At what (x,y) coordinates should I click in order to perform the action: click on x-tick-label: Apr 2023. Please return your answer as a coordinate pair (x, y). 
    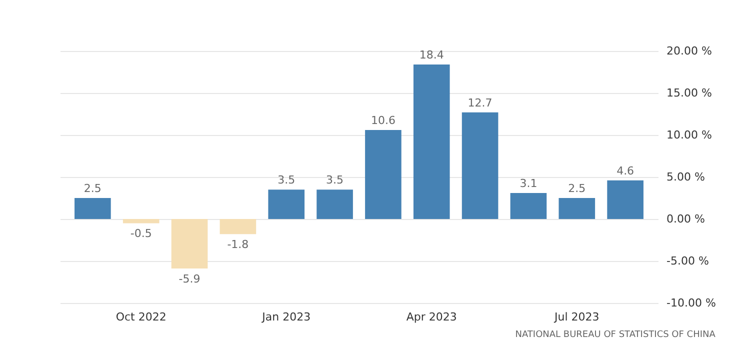
    Looking at the image, I should click on (431, 317).